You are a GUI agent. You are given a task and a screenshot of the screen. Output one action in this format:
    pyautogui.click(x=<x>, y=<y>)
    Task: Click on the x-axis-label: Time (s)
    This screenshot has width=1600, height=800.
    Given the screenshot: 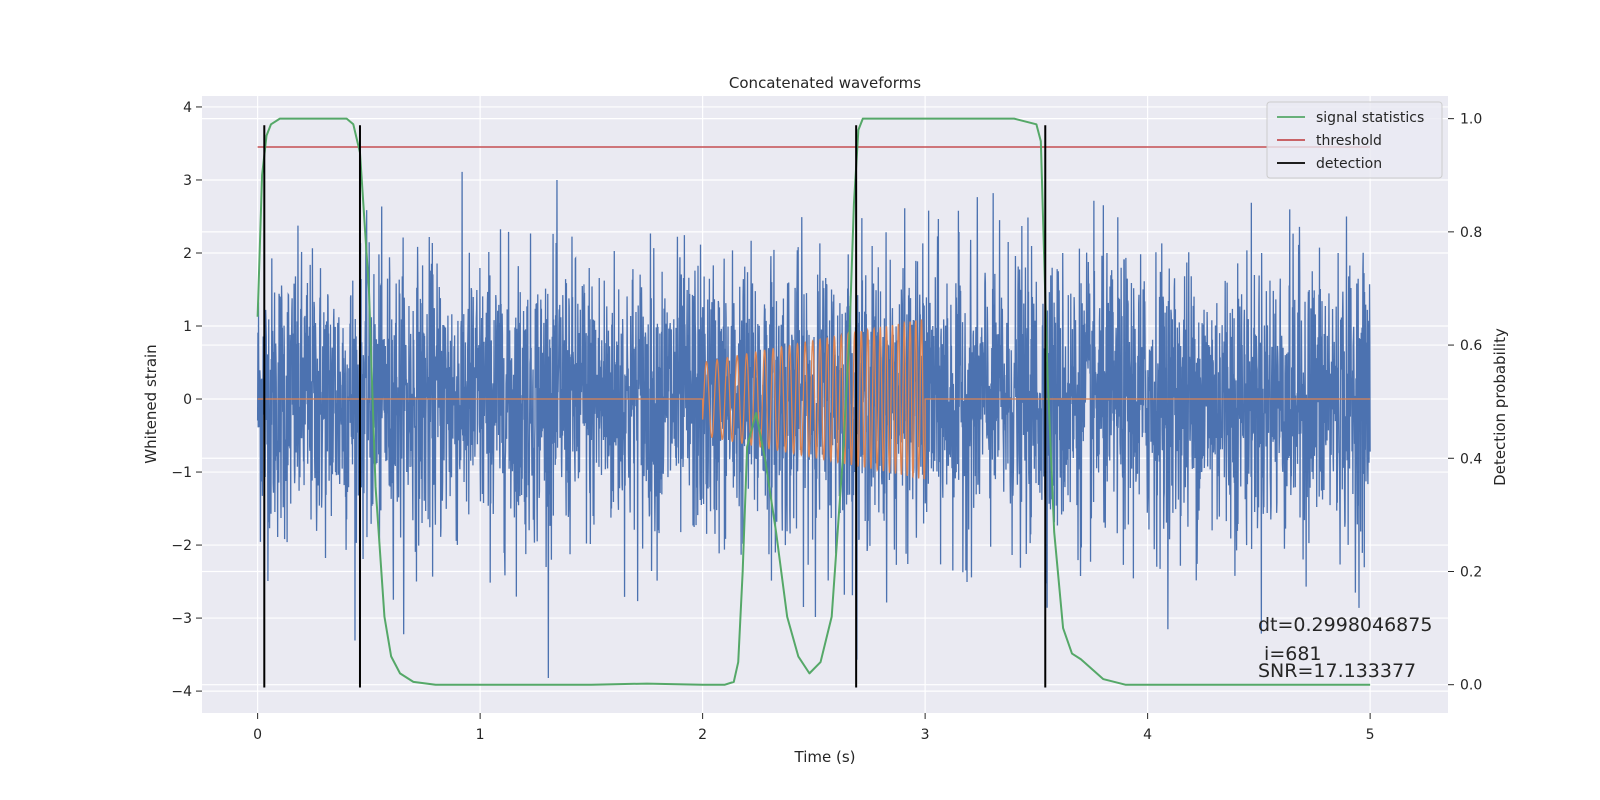 What is the action you would take?
    pyautogui.click(x=825, y=757)
    